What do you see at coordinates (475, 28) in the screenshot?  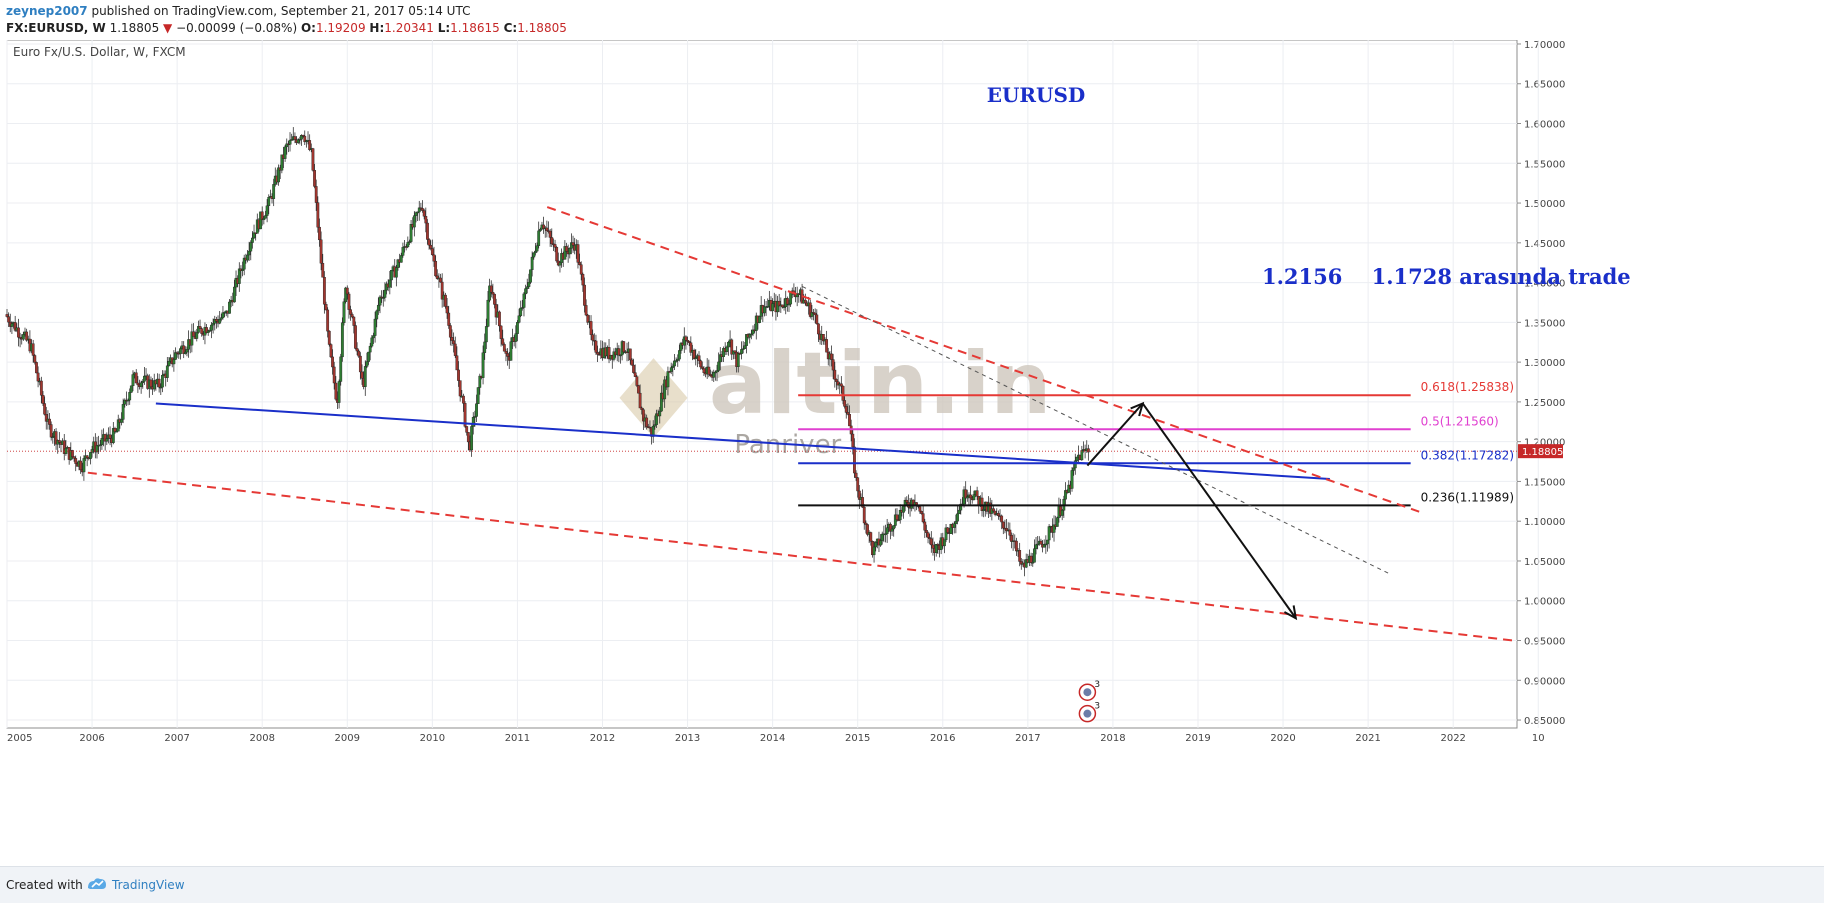 I see `low-value: 1.18615` at bounding box center [475, 28].